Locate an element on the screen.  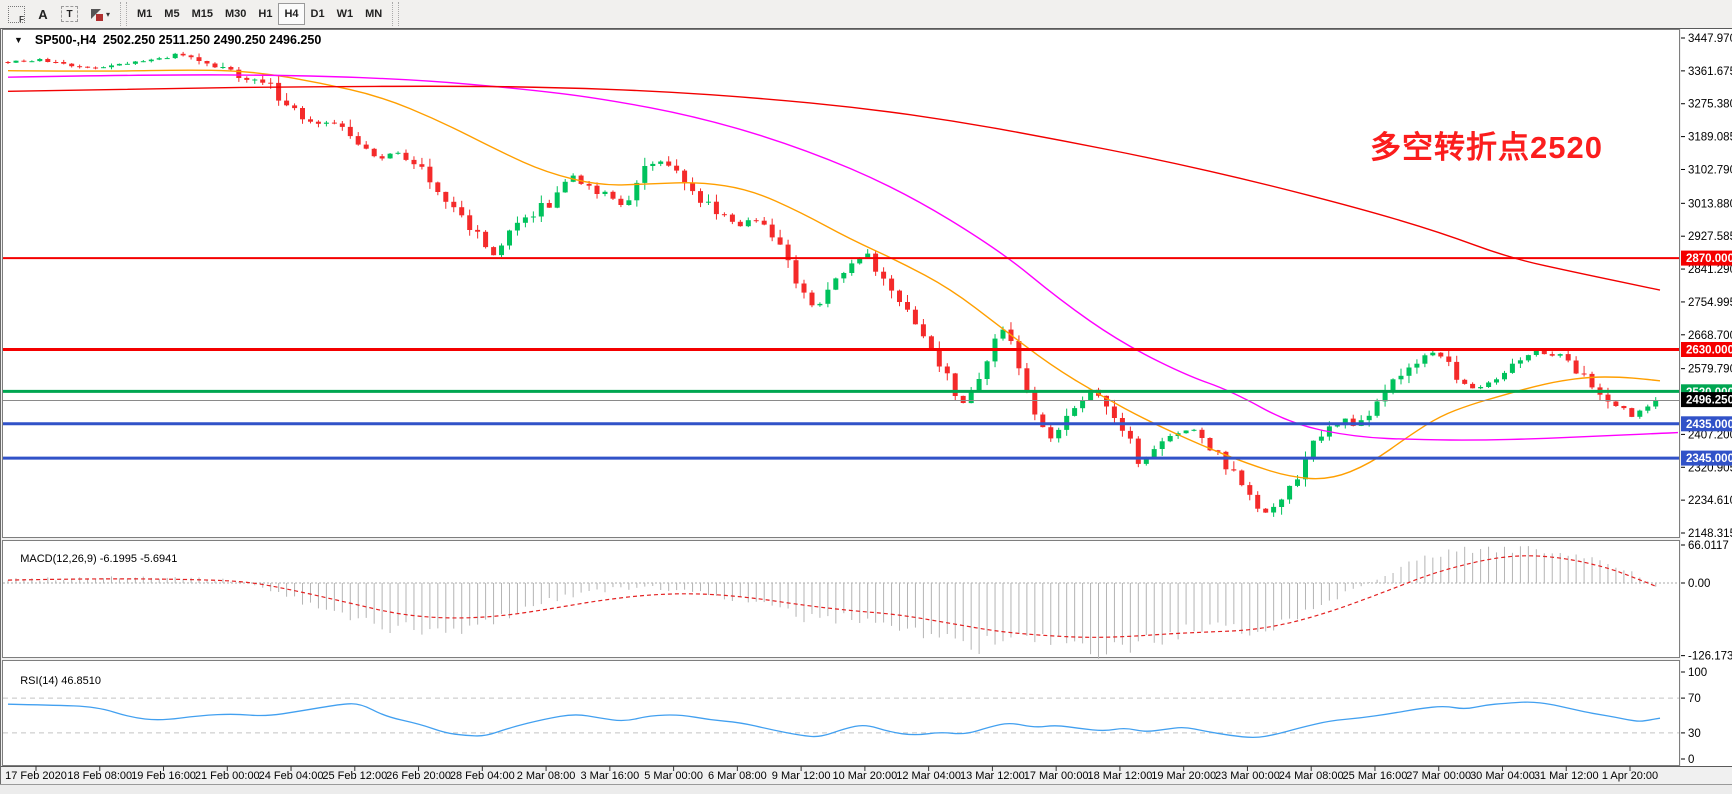
price-tick-label: 2668.700 is located at coordinates (1710, 336).